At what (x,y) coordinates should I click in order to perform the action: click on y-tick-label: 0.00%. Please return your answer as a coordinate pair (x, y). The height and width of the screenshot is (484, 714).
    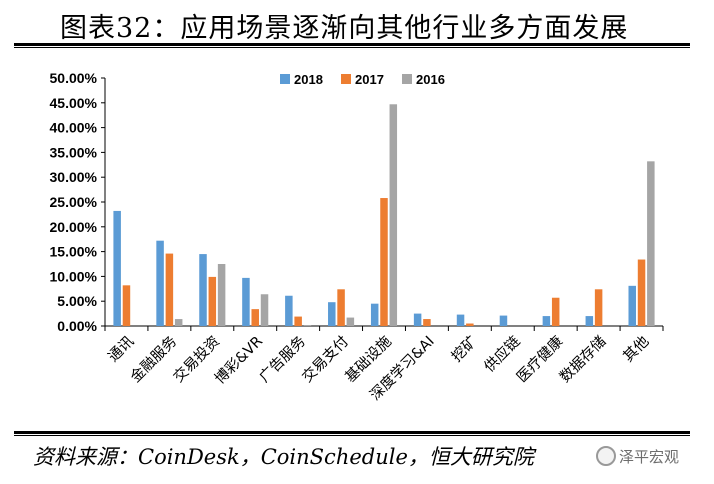
    Looking at the image, I should click on (77, 326).